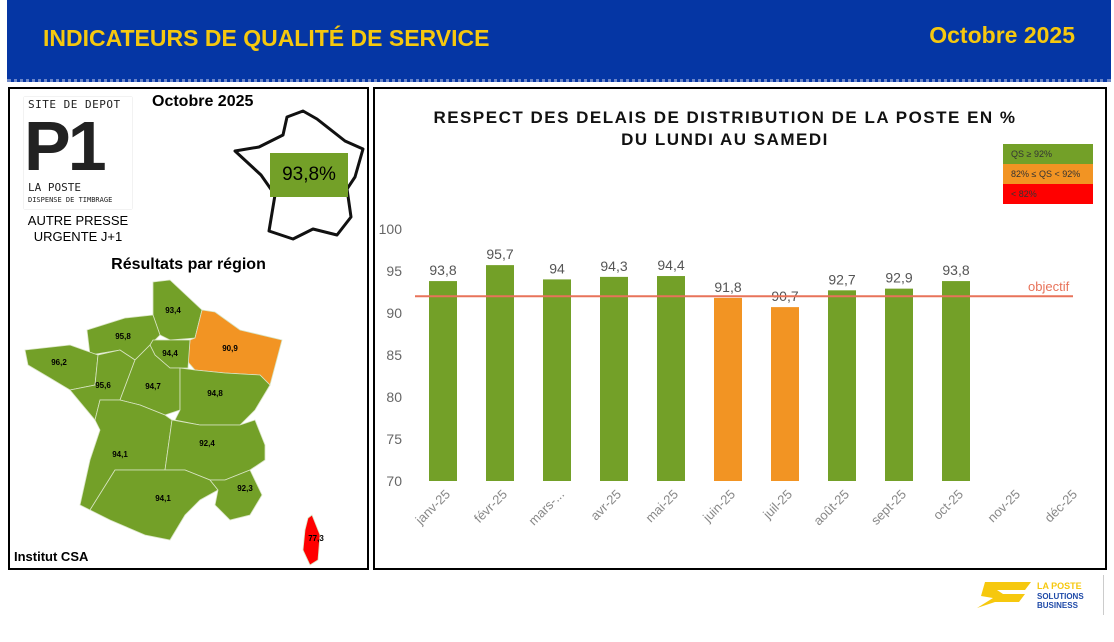 The height and width of the screenshot is (642, 1114). I want to click on stamp-bottom: DISPENSE DE TIMBRAGE, so click(70, 200).